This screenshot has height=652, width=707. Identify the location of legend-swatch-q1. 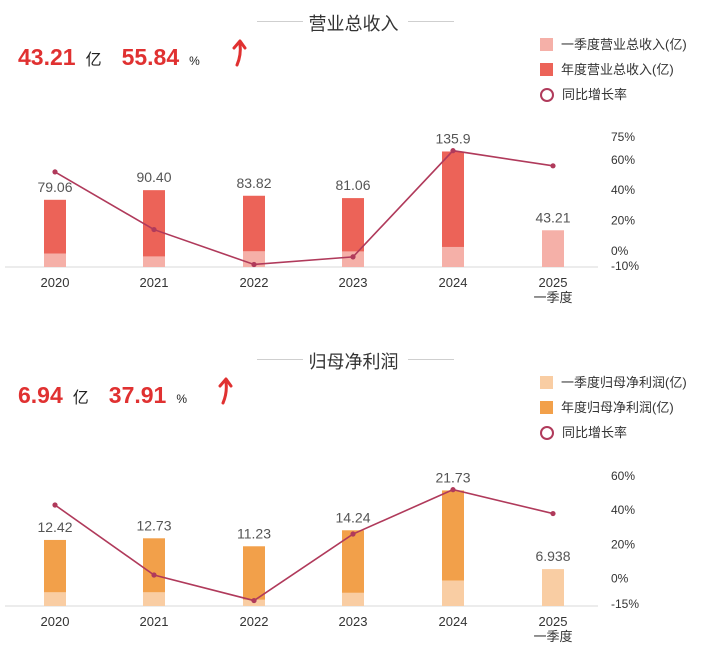
(546, 45).